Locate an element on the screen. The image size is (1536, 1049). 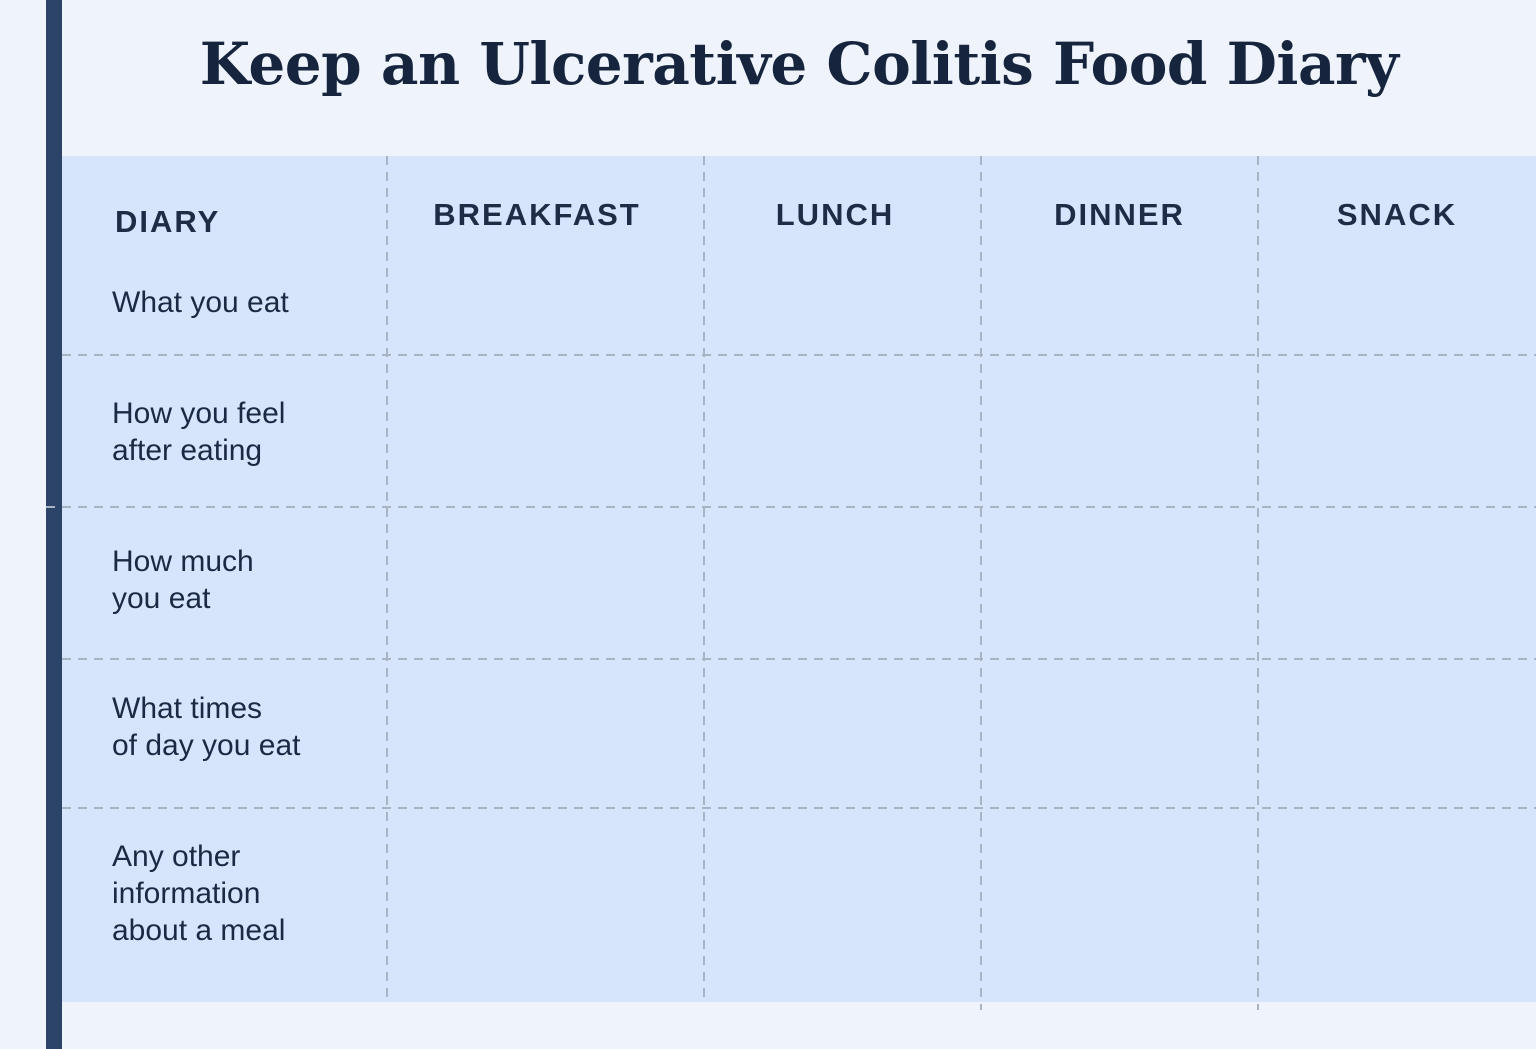
column-header-snack: SNACK is located at coordinates (1397, 214).